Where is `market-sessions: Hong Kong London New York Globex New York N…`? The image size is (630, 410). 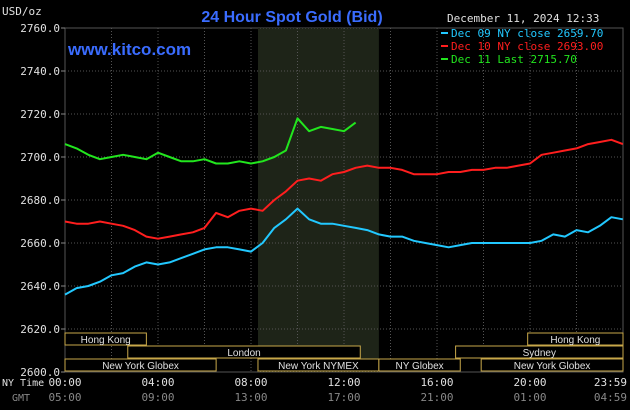 market-sessions: Hong Kong London New York Globex New York N… is located at coordinates (344, 352).